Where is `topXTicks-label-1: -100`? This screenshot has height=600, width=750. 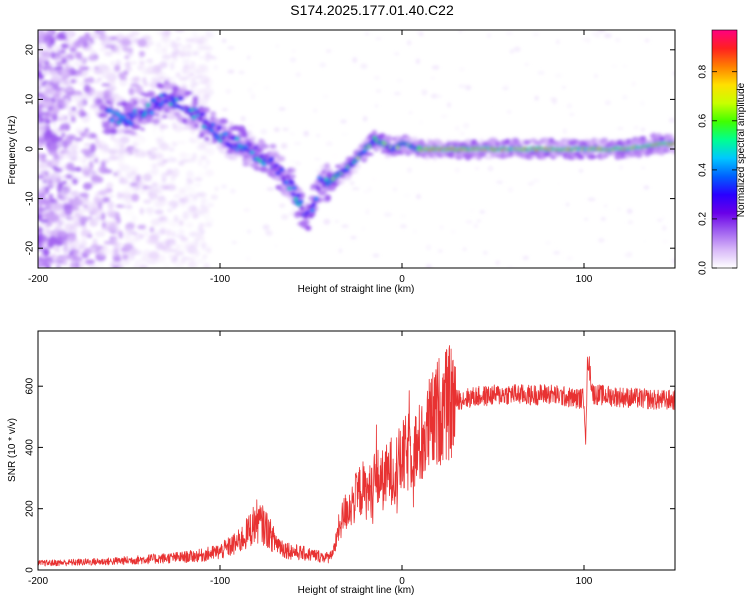
topXTicks-label-1: -100 is located at coordinates (220, 279).